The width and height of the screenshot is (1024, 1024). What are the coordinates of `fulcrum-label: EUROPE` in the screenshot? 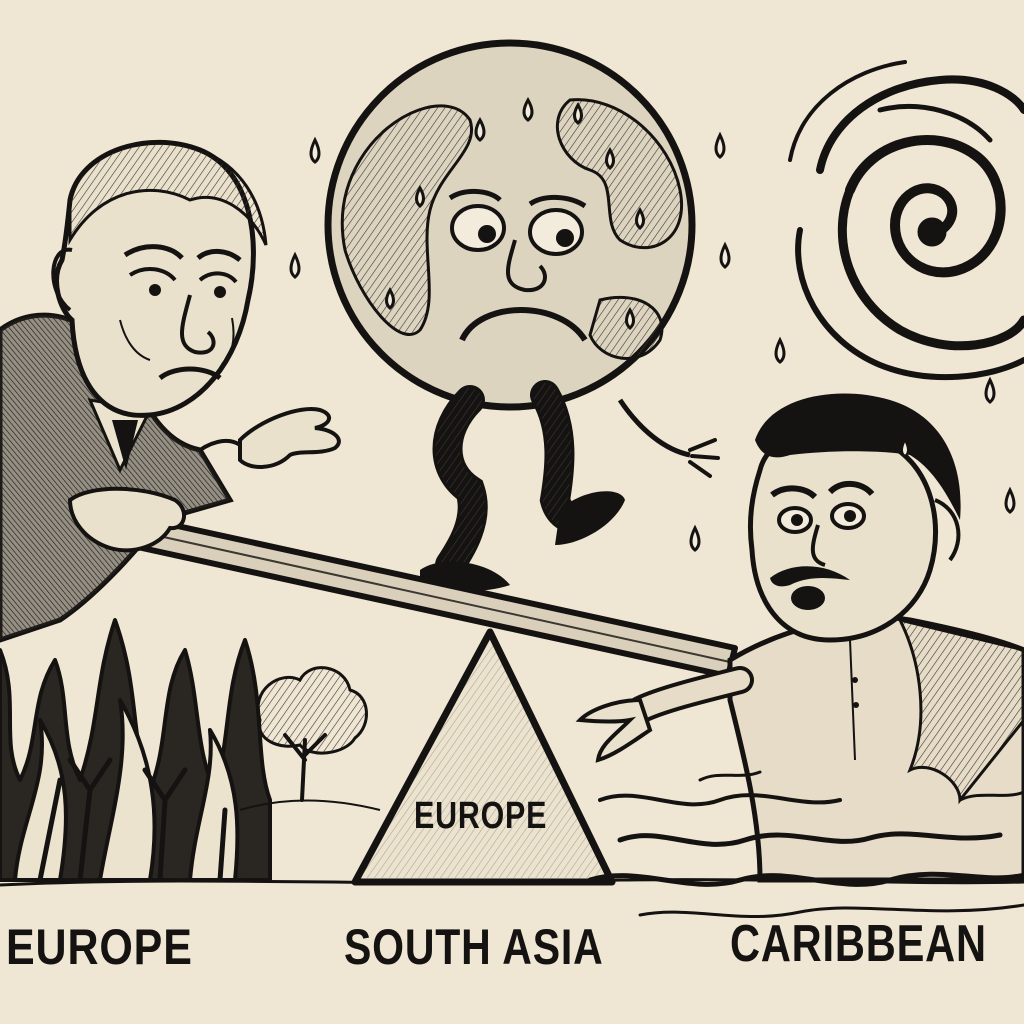 It's located at (481, 816).